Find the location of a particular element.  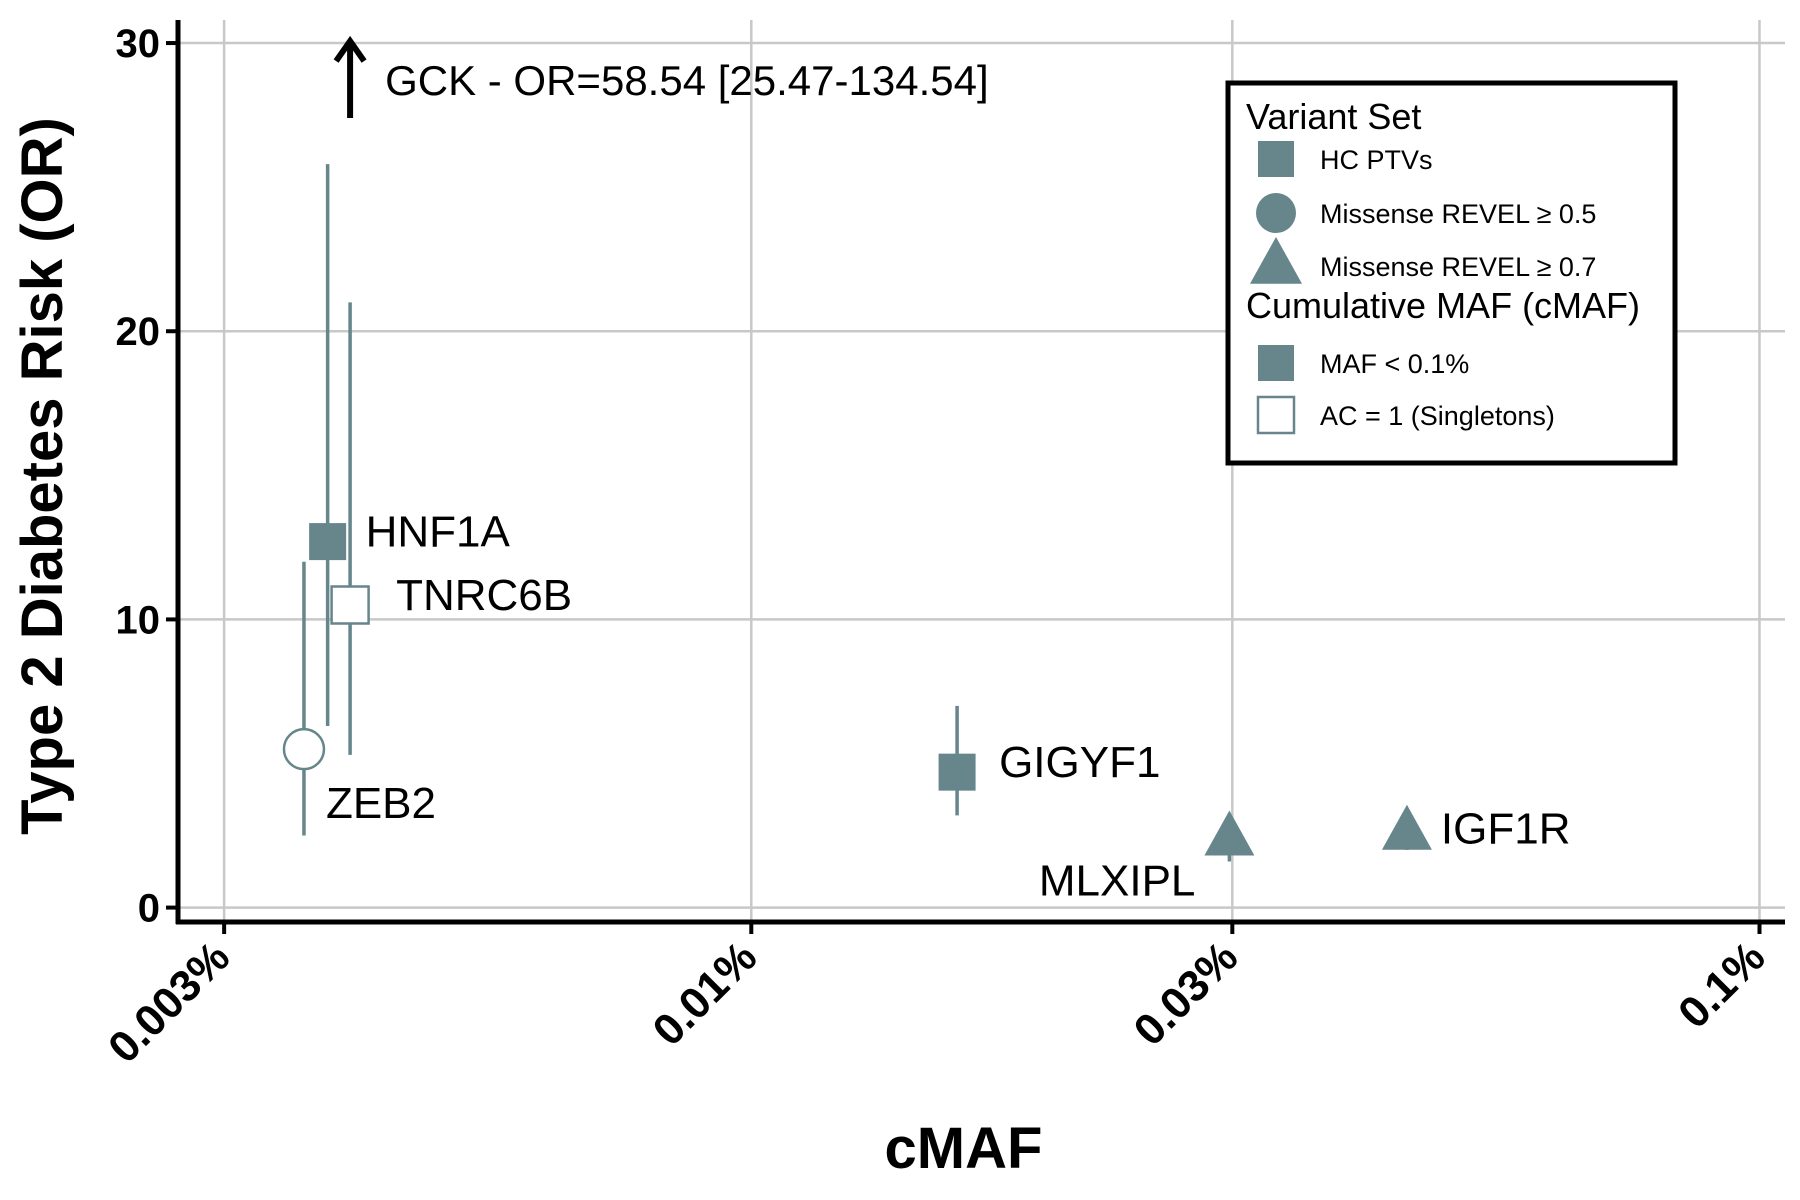

point-label: MLXIPL is located at coordinates (1117, 880).